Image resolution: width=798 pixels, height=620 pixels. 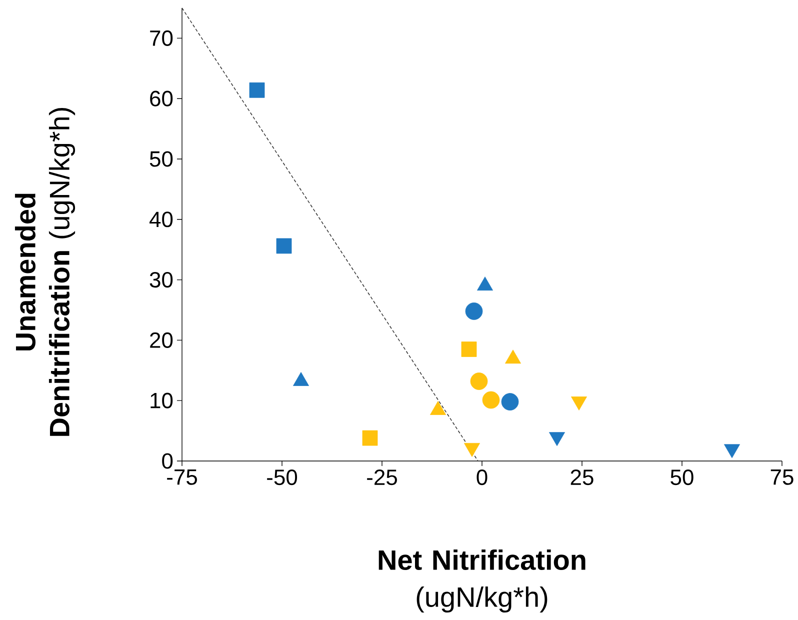 I want to click on y-tick-label: 10, so click(x=161, y=400).